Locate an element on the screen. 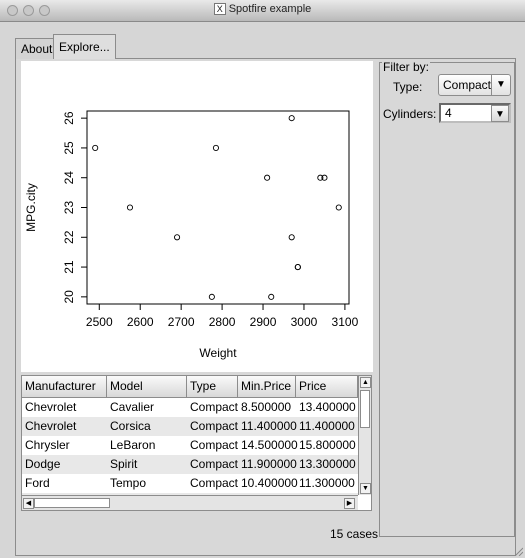  window-title-area: X Spotfire example is located at coordinates (262, 9).